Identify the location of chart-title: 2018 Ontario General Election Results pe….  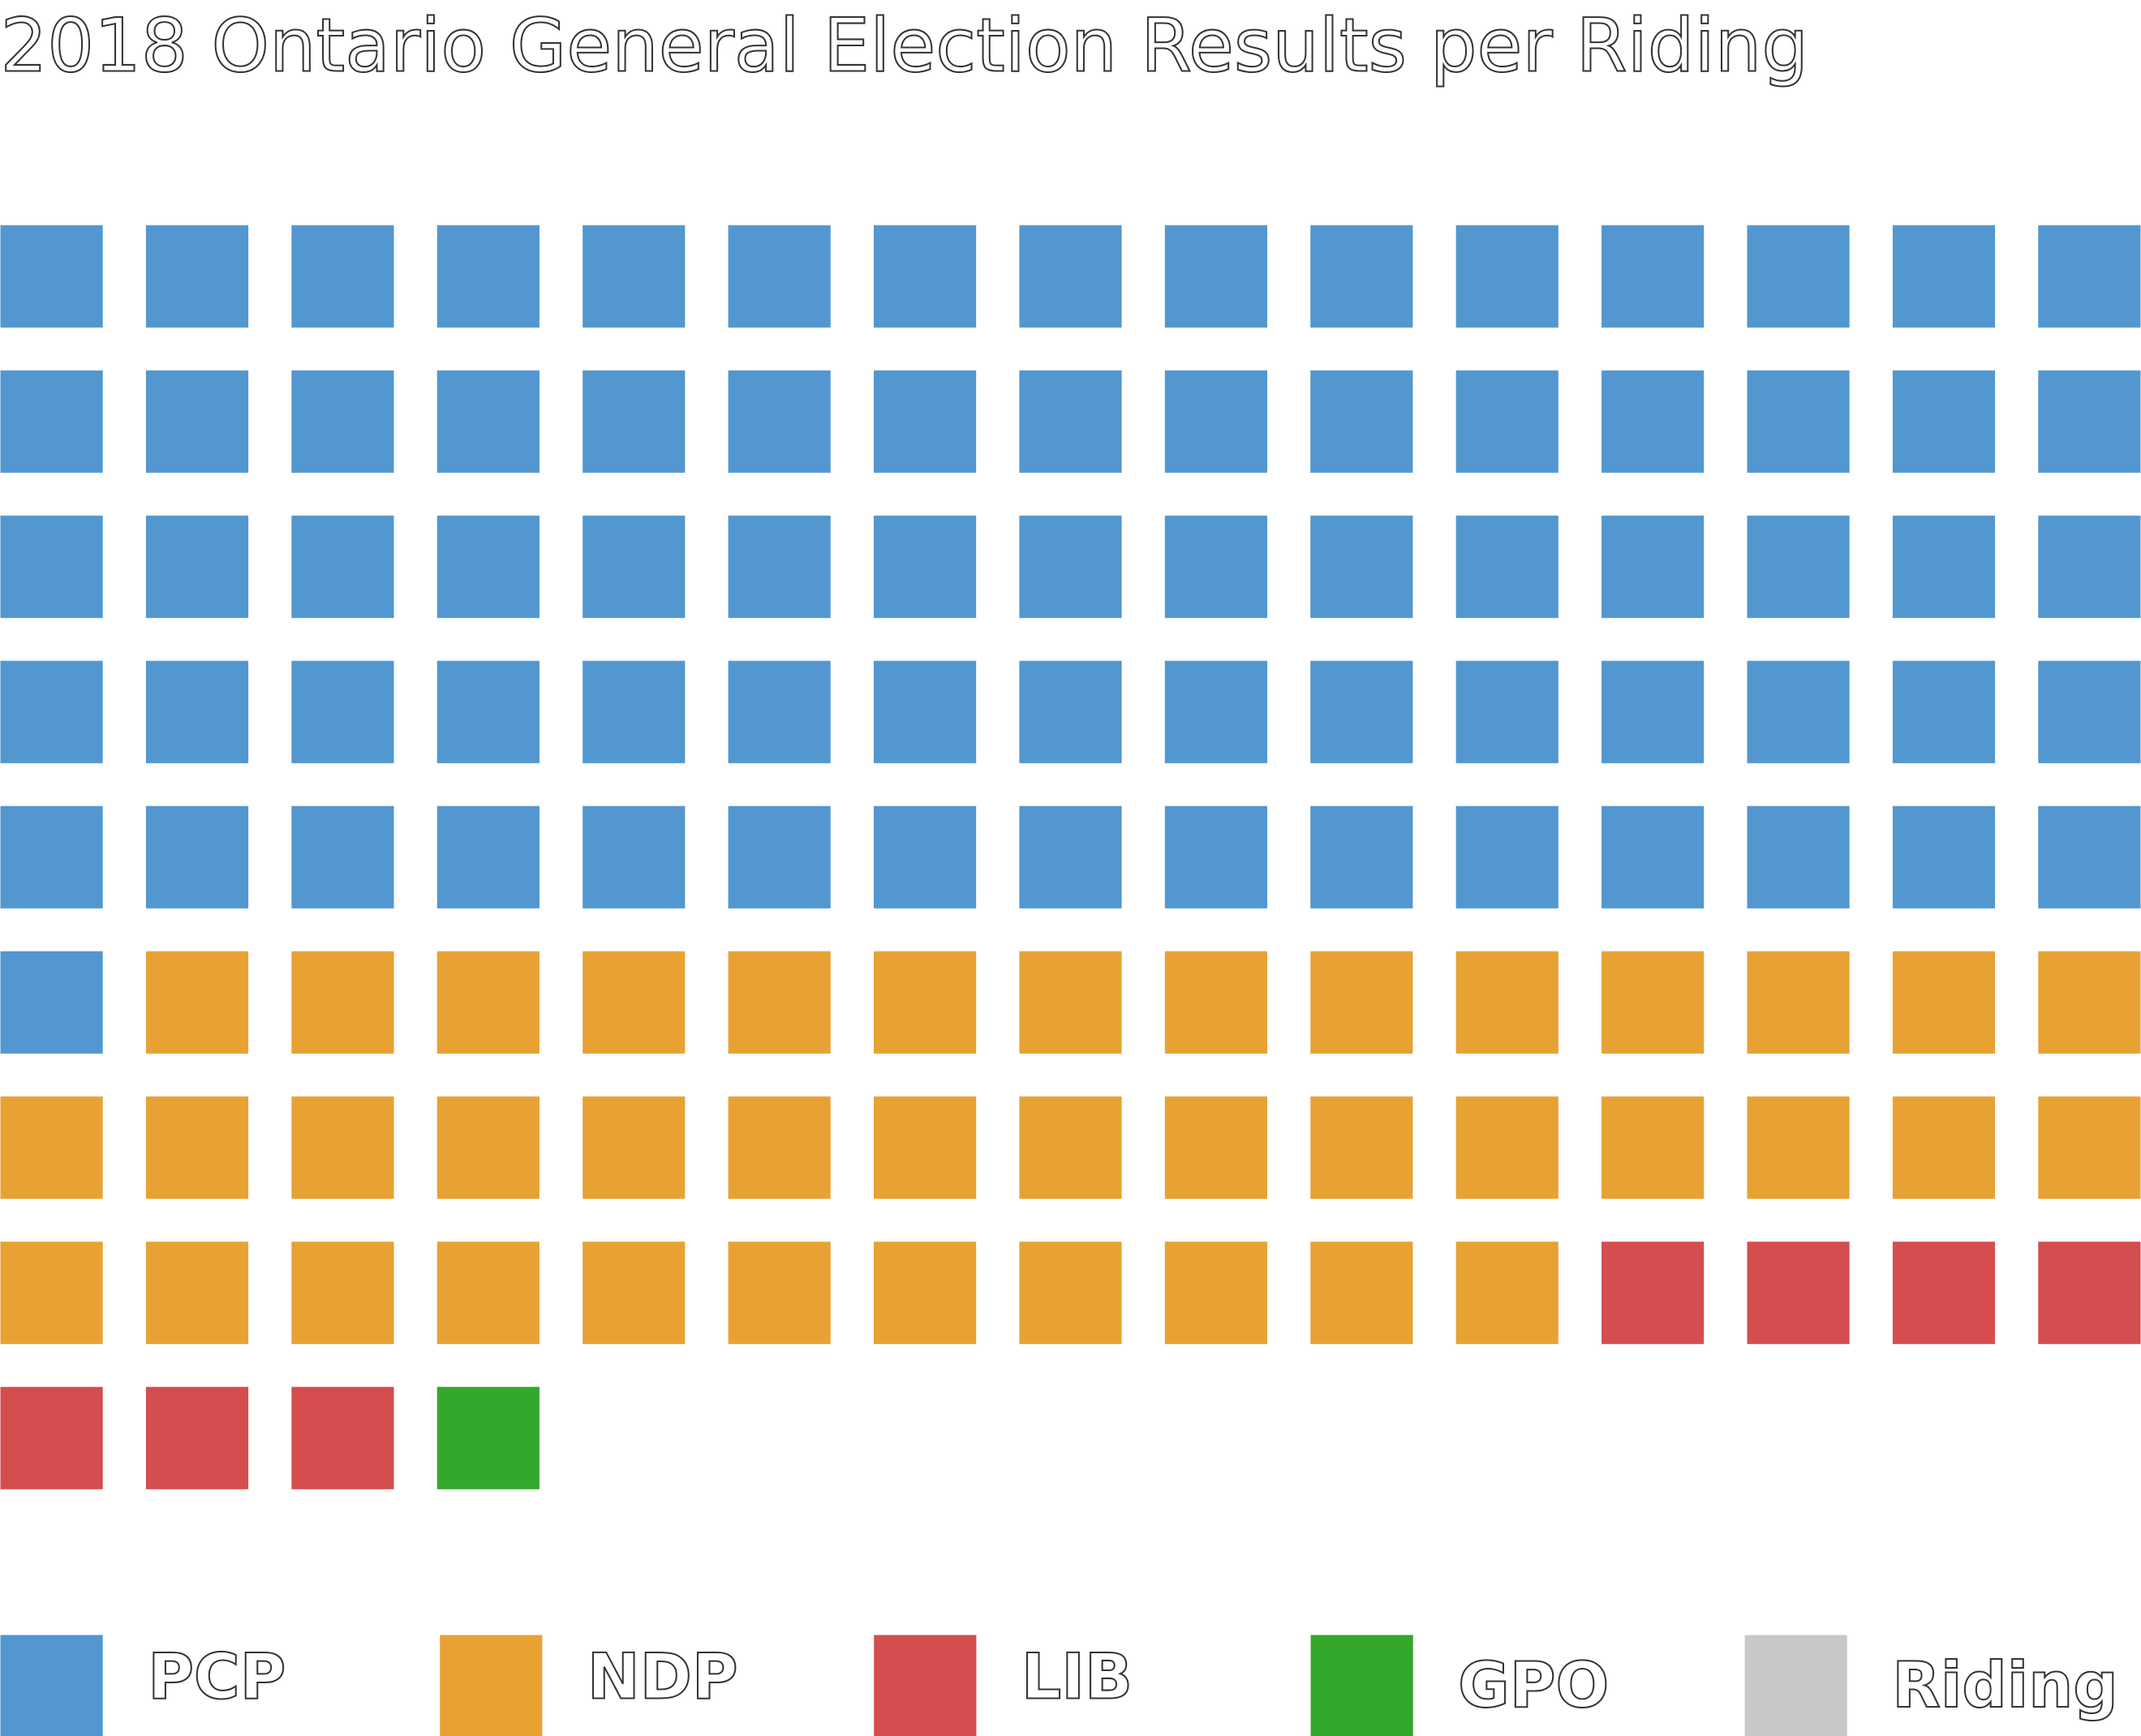
(905, 45).